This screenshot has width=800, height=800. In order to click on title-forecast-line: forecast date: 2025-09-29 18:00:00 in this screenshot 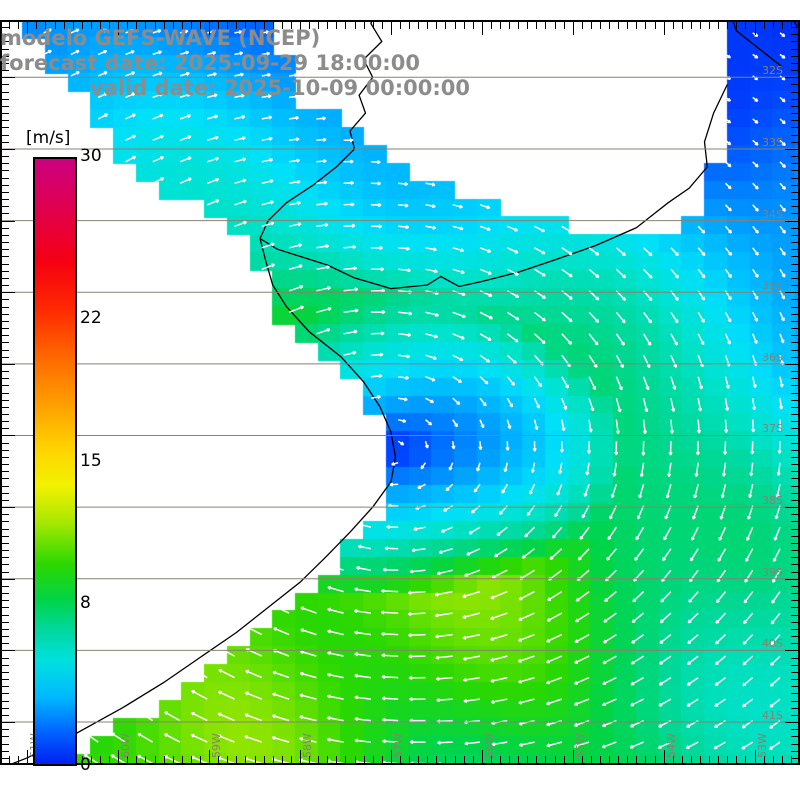, I will do `click(210, 63)`.